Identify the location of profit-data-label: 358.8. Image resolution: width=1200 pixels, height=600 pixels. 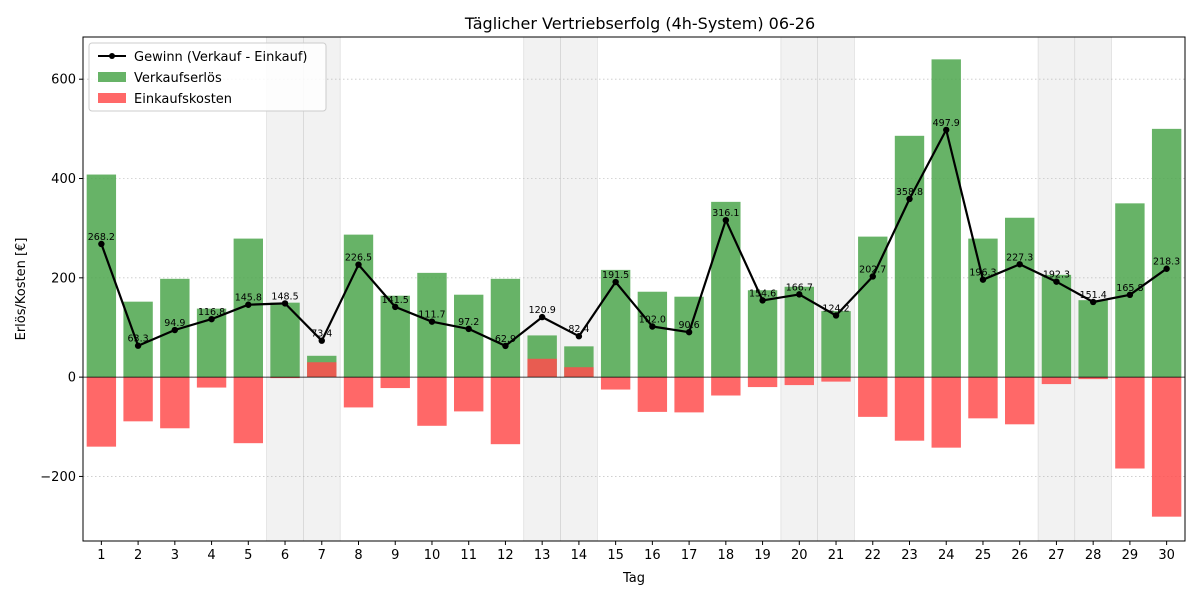
(909, 192).